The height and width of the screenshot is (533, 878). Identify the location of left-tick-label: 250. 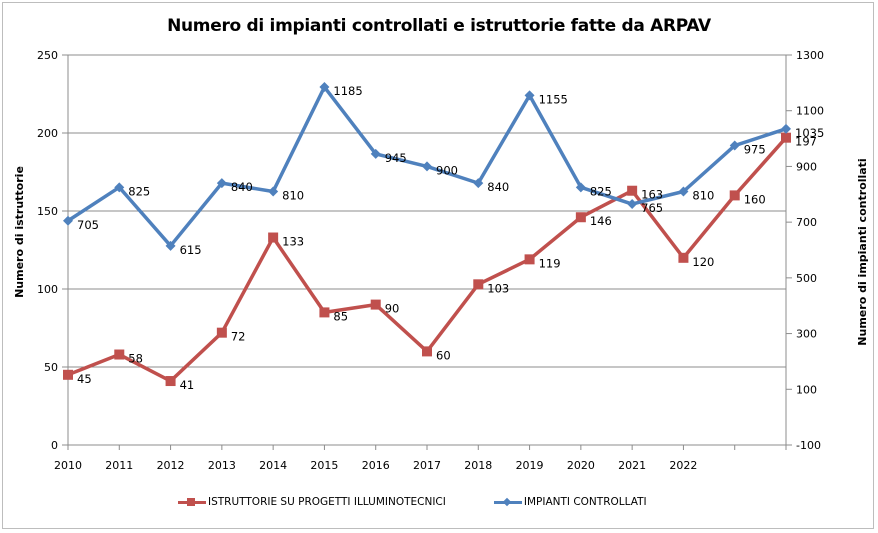
(47, 55).